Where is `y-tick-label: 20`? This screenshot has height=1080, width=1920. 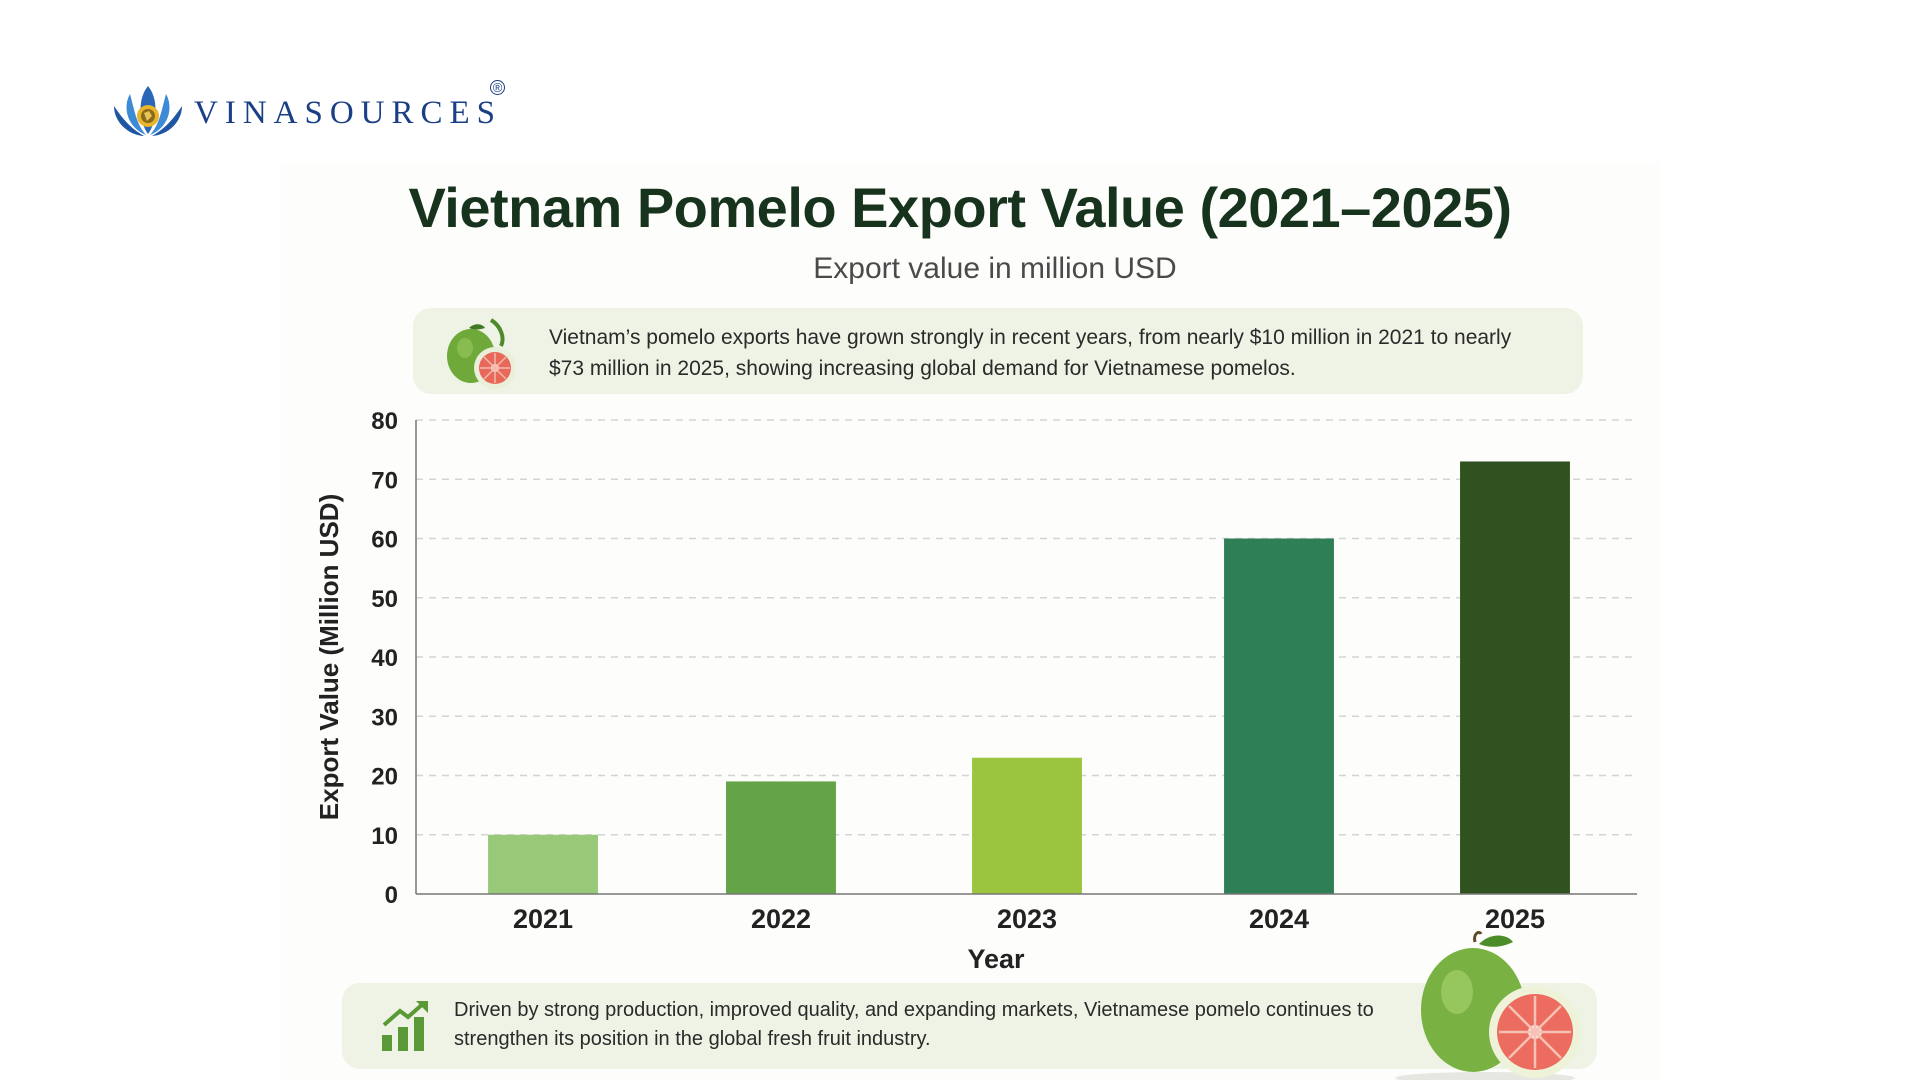 y-tick-label: 20 is located at coordinates (384, 777).